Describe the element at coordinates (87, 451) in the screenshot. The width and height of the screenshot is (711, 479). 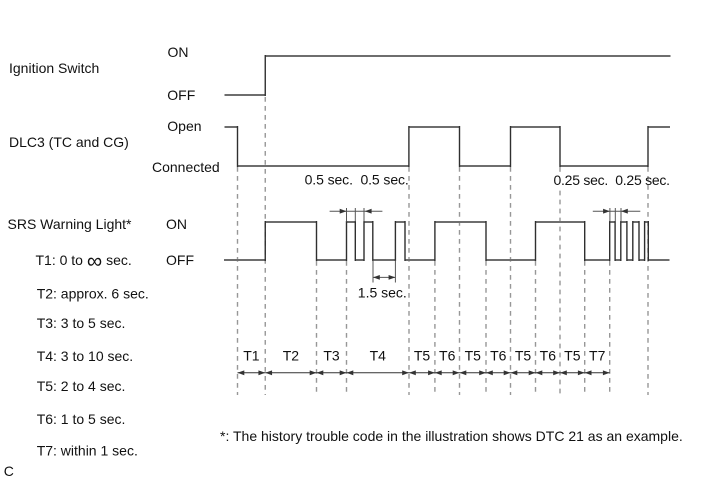
I see `svg-text: T7: within 1 sec.` at that location.